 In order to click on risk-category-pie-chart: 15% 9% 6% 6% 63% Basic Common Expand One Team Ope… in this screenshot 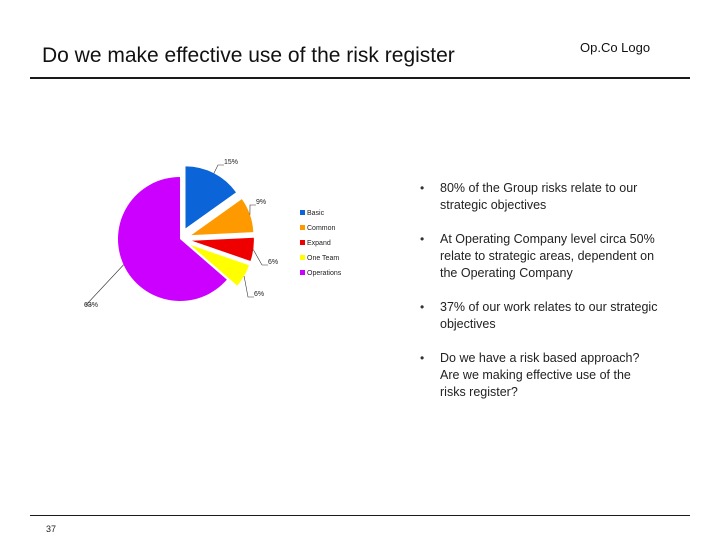, I will do `click(213, 234)`.